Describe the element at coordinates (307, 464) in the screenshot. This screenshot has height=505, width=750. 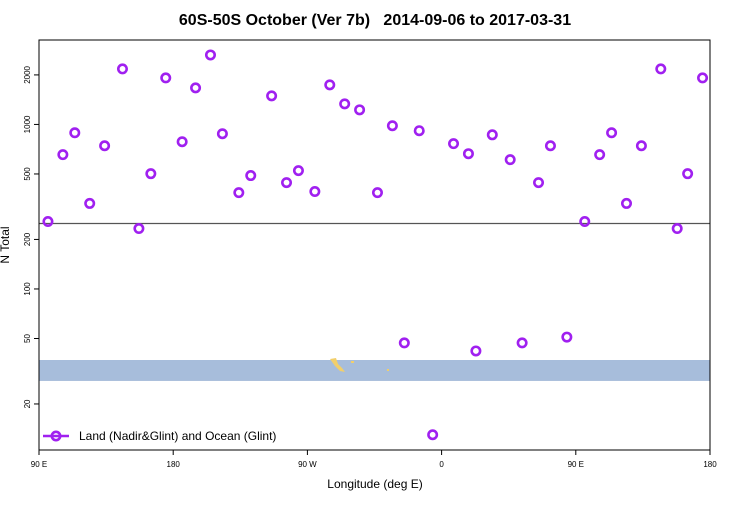
I see `x-tick-label: 90 W` at that location.